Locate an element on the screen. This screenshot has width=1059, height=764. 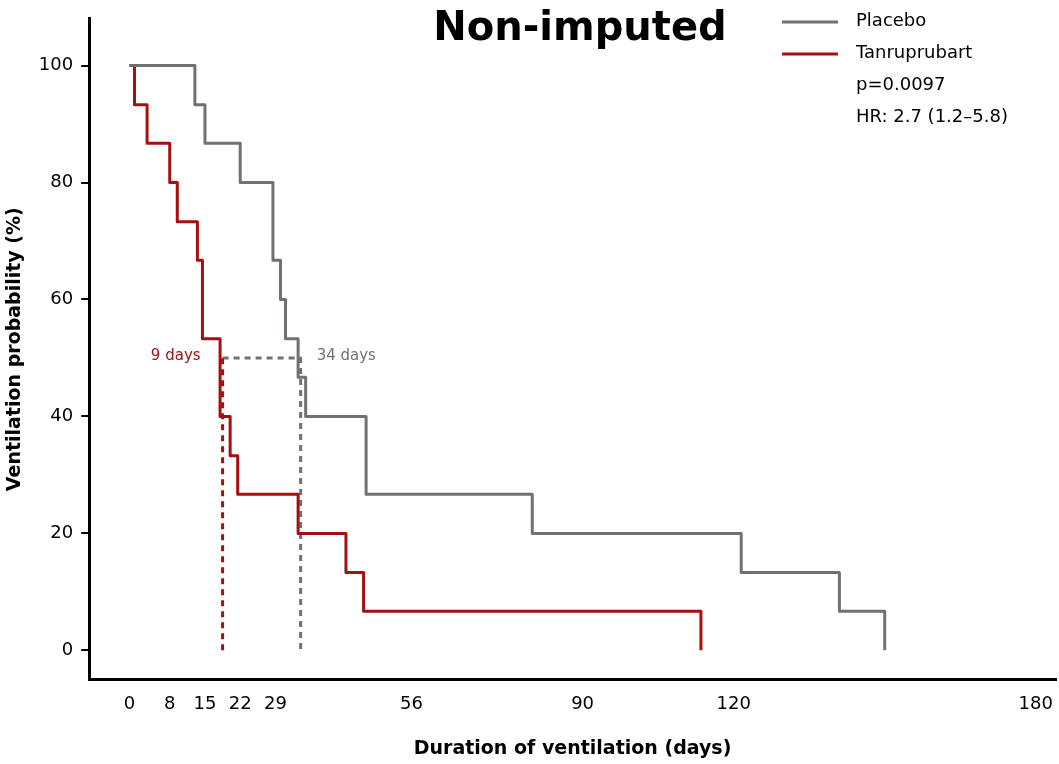
x-tick-label: 15 is located at coordinates (205, 703).